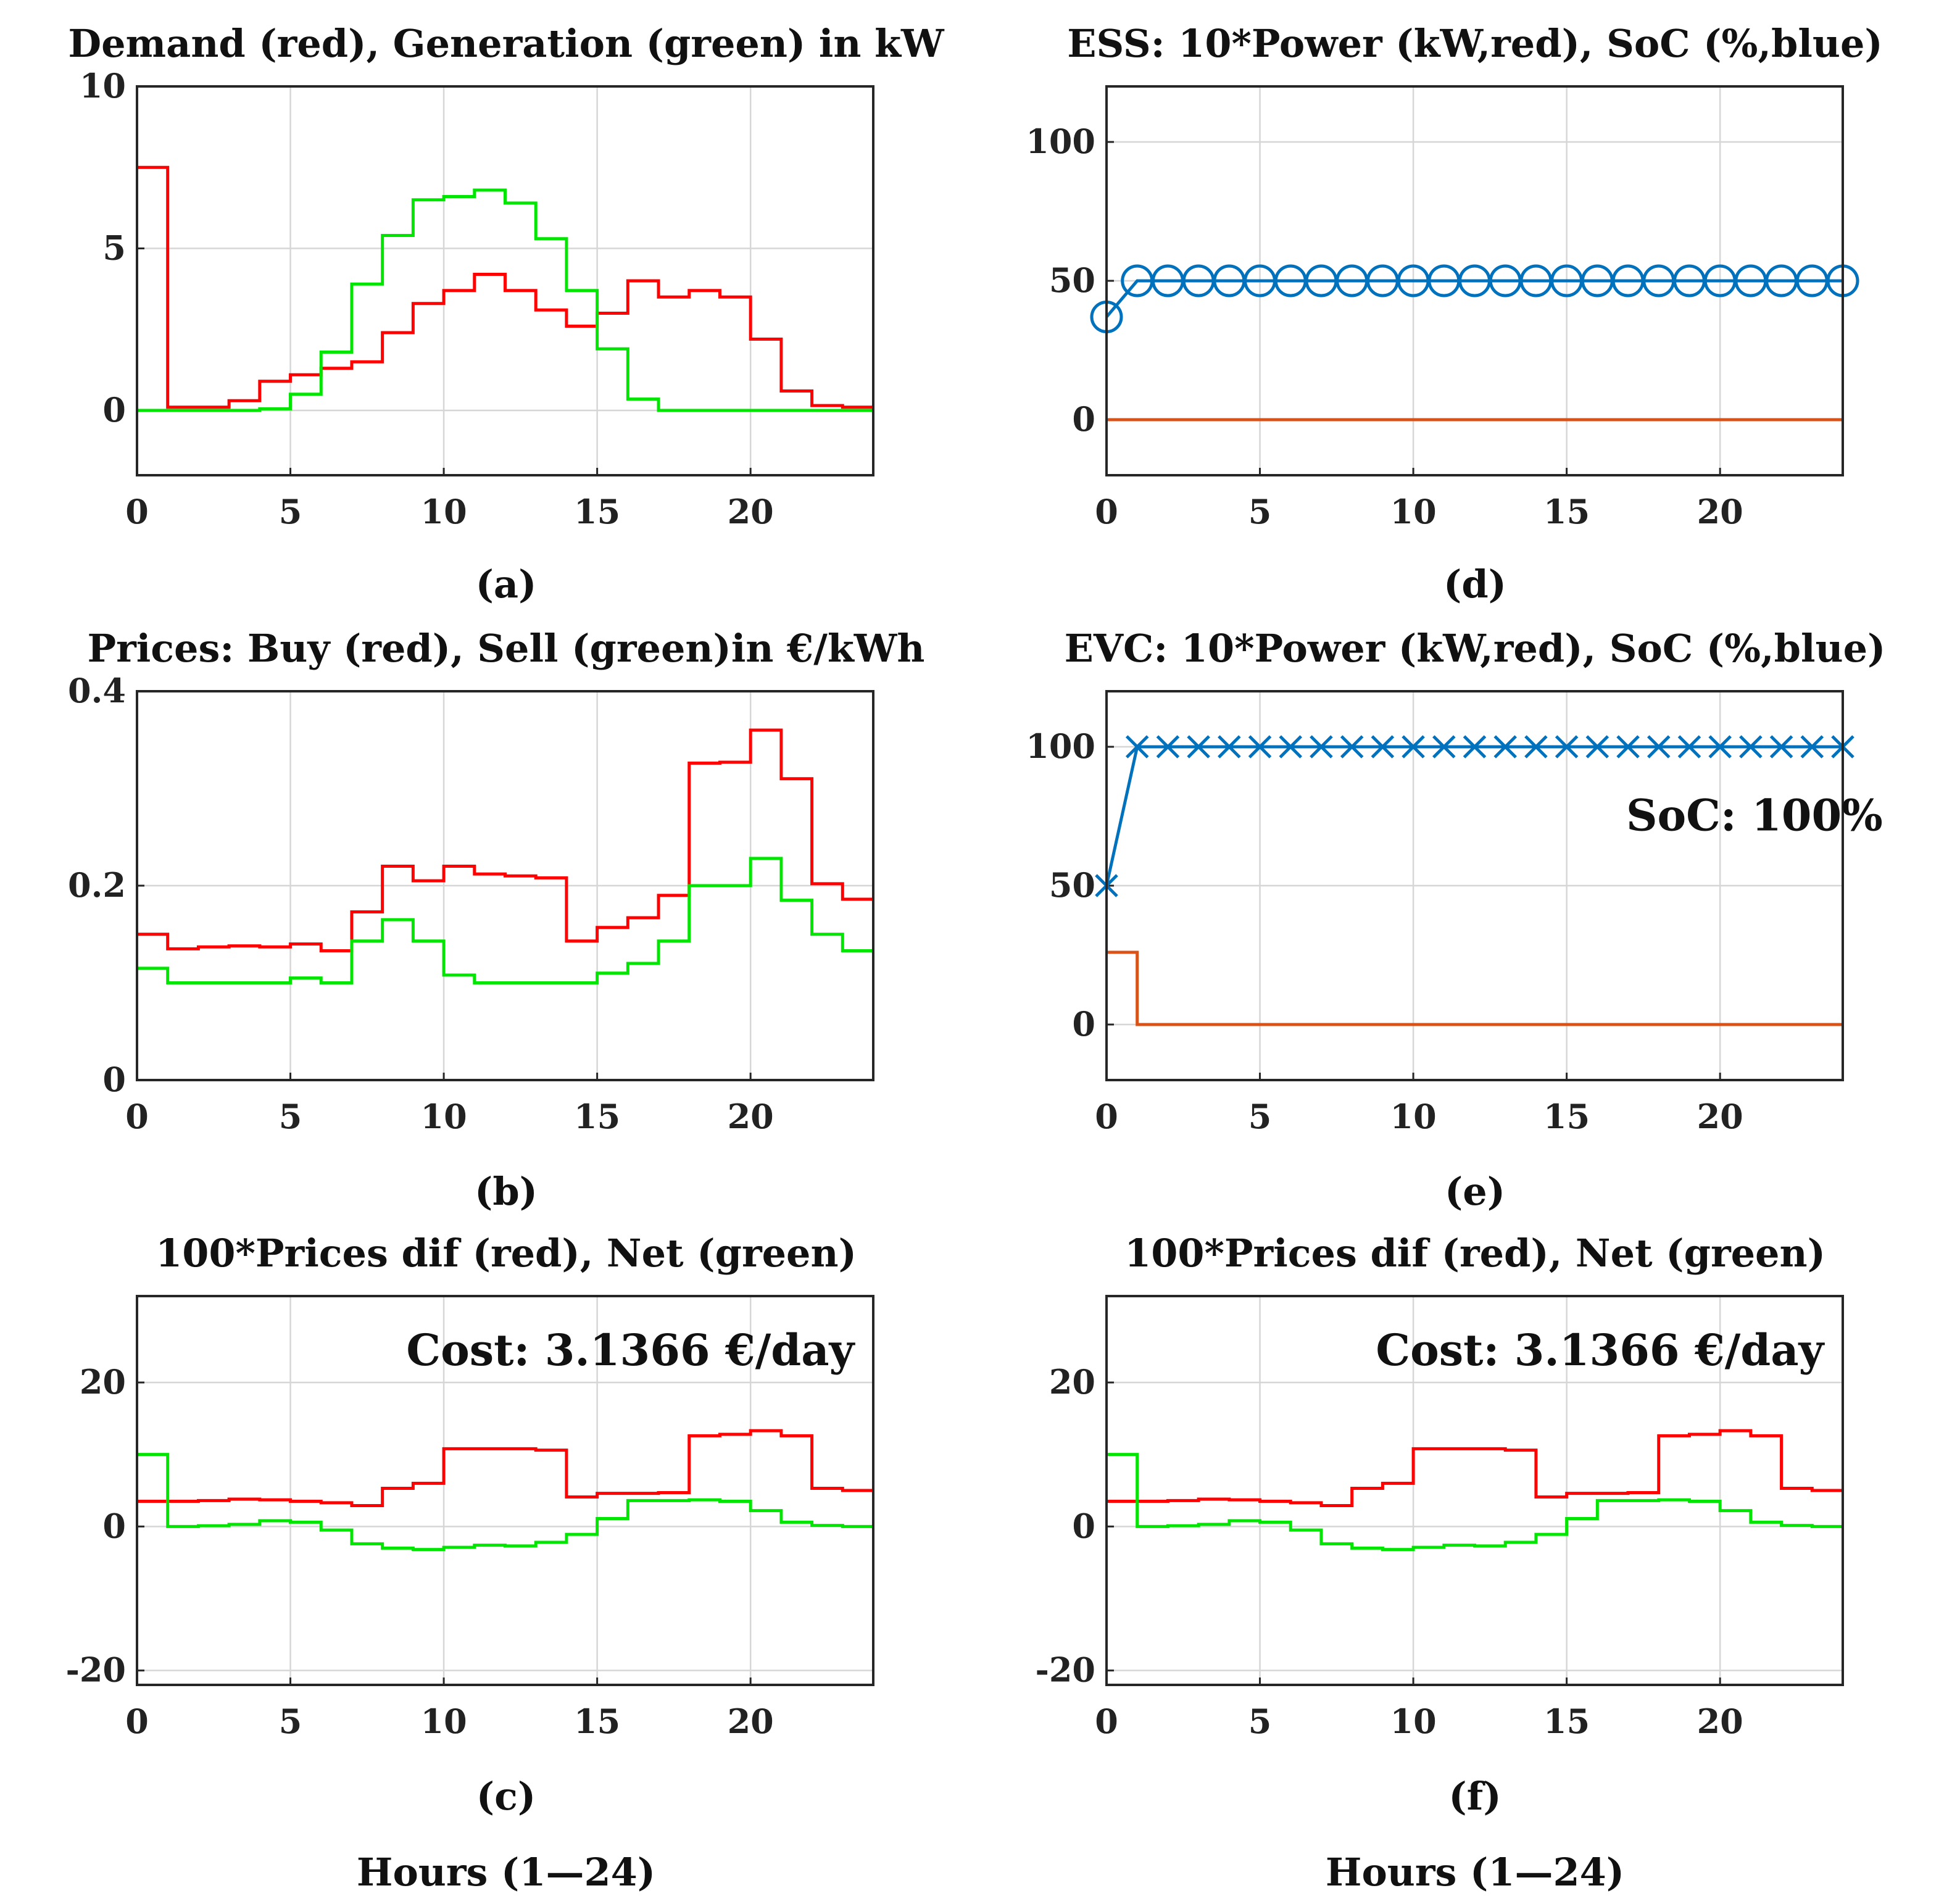 Image resolution: width=1952 pixels, height=1904 pixels. I want to click on panel-e-ytick-label: 50, so click(1072, 885).